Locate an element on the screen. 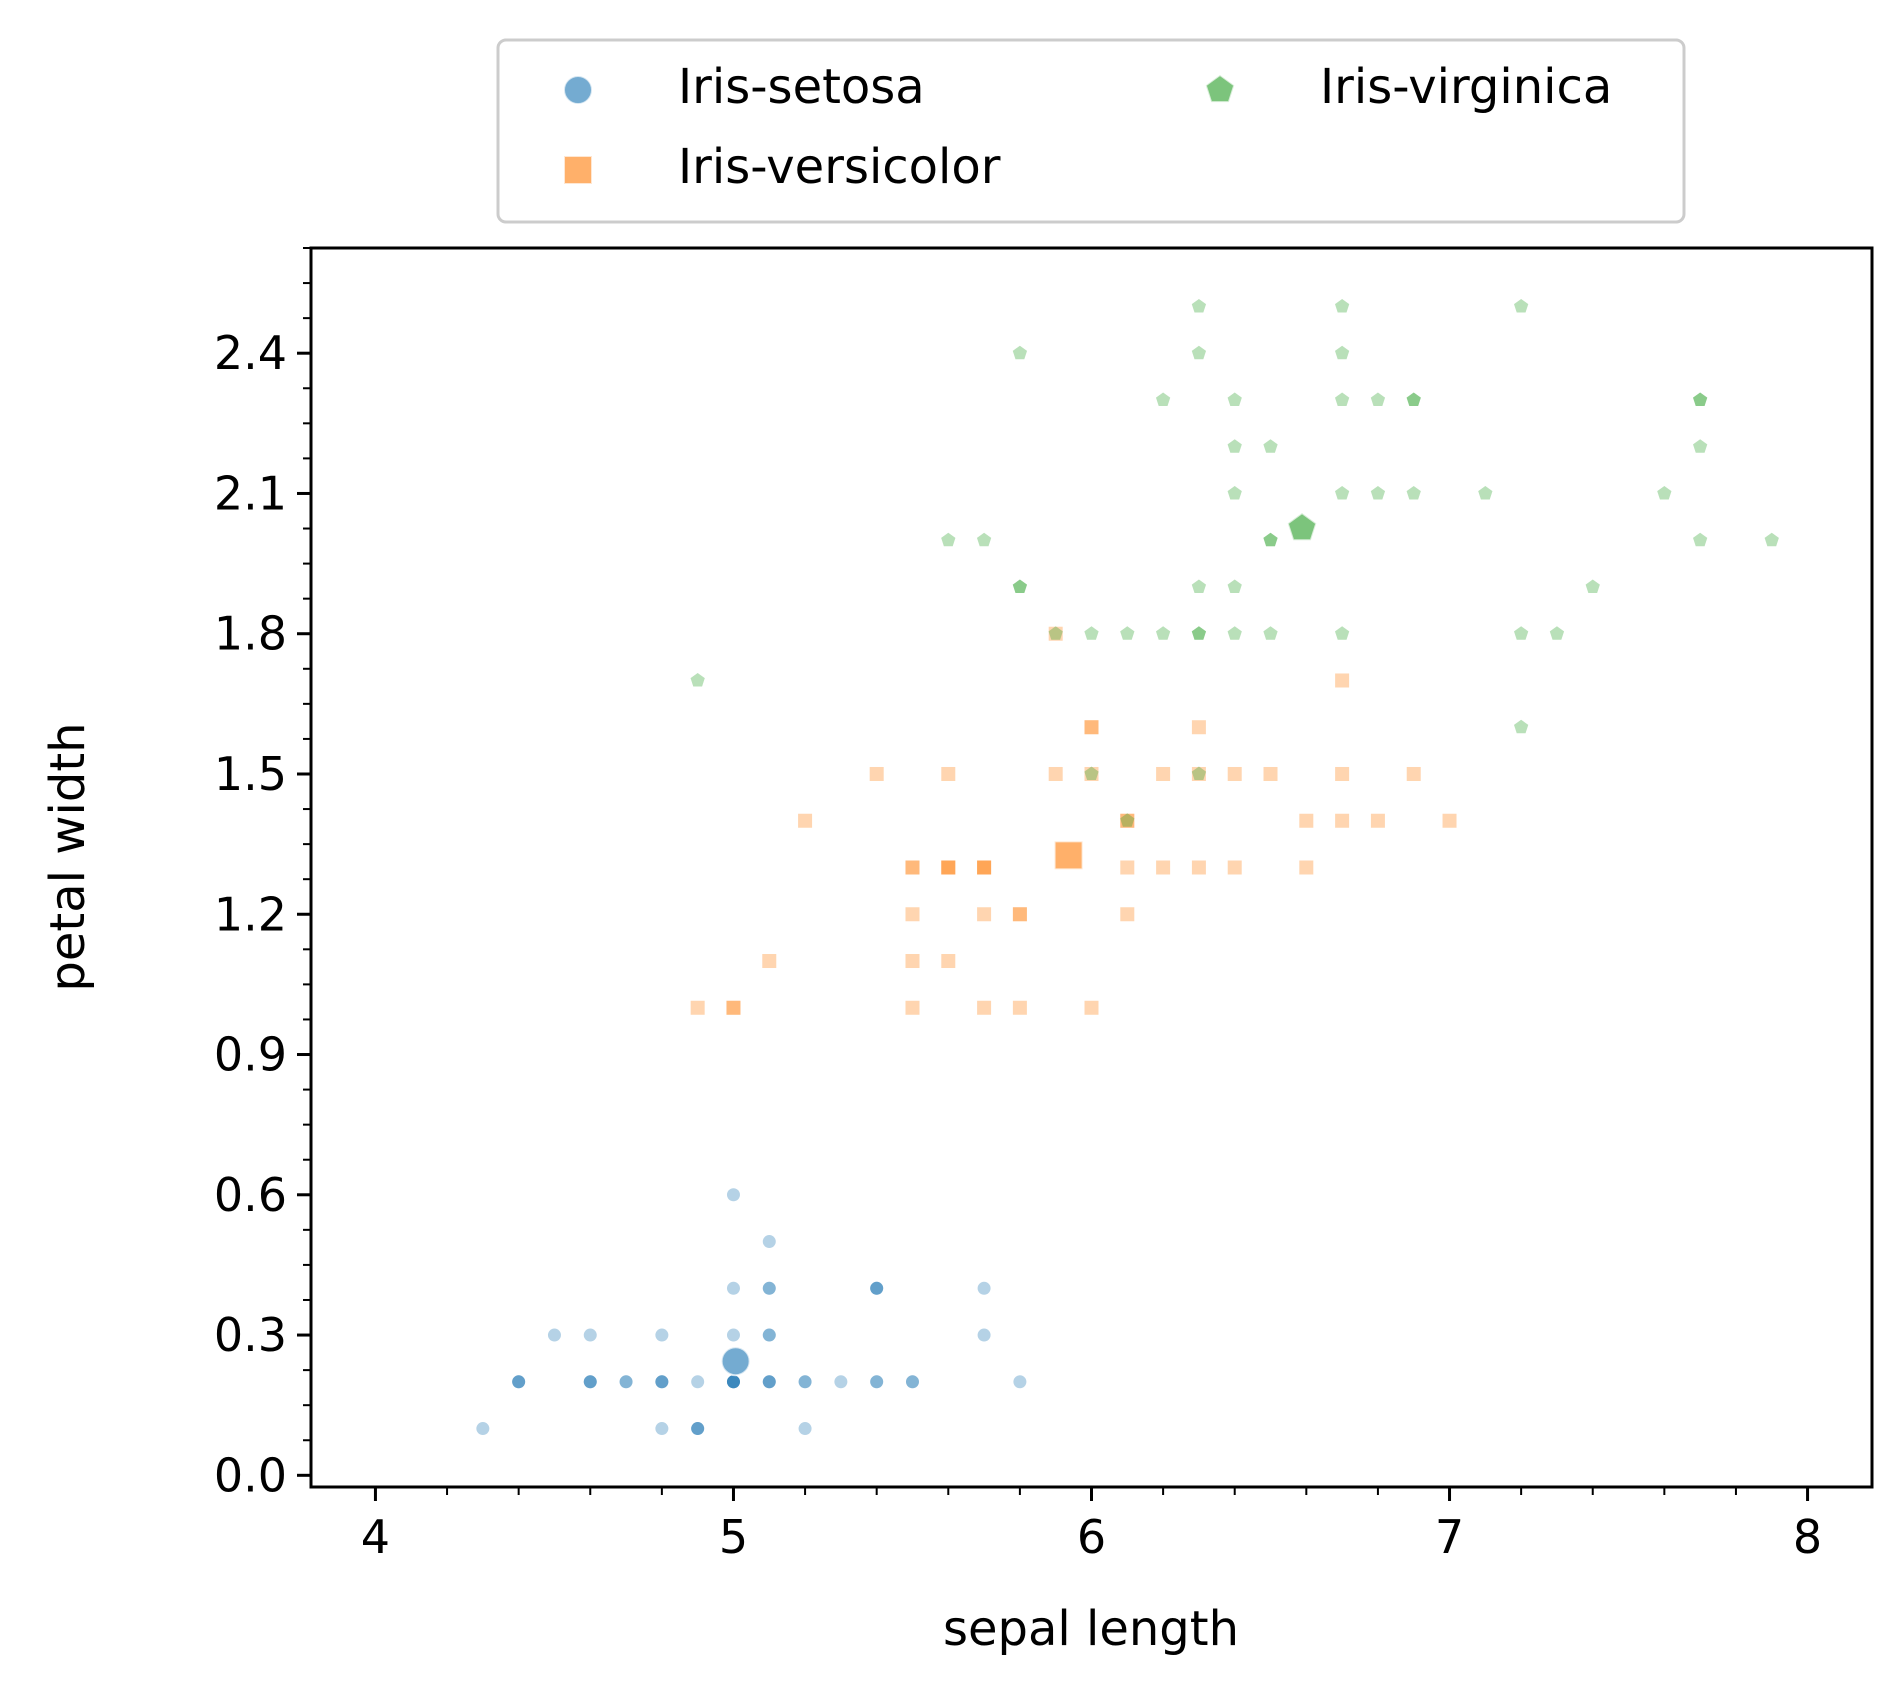 The image size is (1900, 1688). y-tick-label: 1.2 is located at coordinates (250, 914).